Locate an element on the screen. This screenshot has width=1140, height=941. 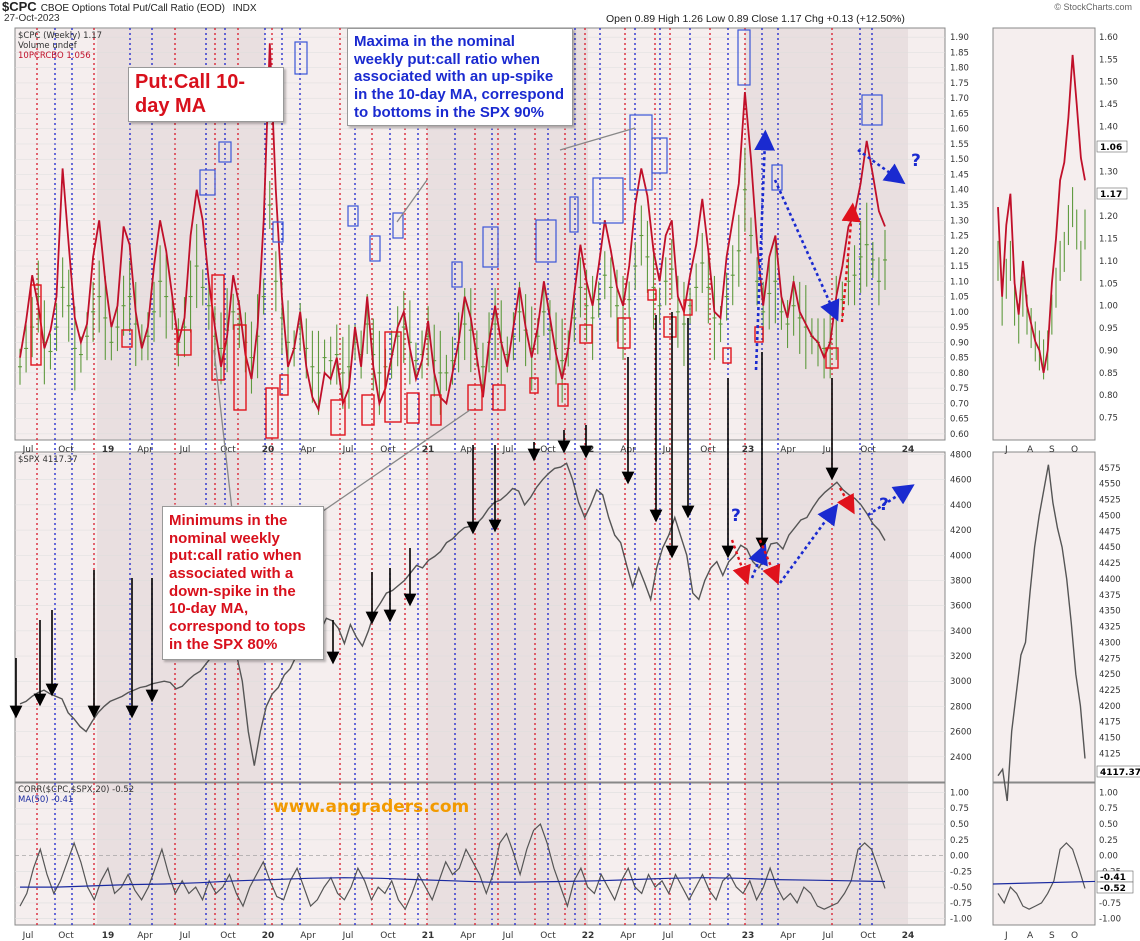
y-tick-label: 4000 is located at coordinates (961, 556).